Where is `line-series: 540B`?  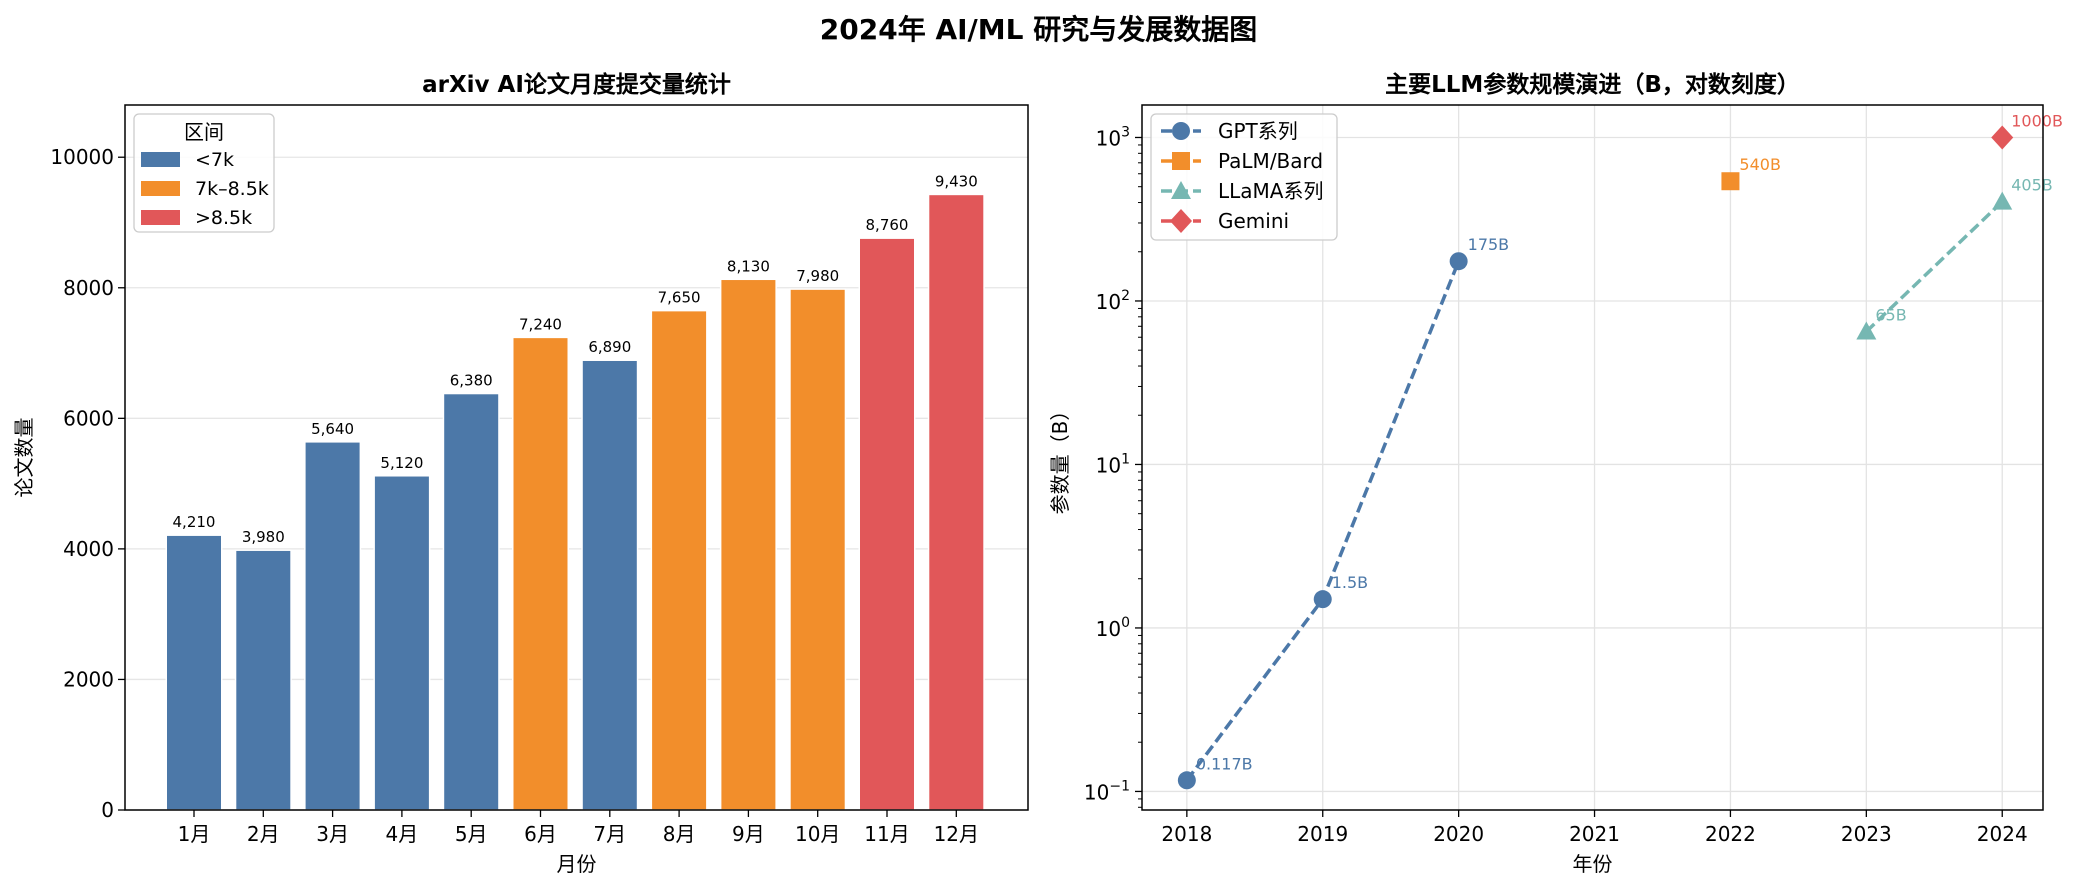 line-series: 540B is located at coordinates (1751, 173).